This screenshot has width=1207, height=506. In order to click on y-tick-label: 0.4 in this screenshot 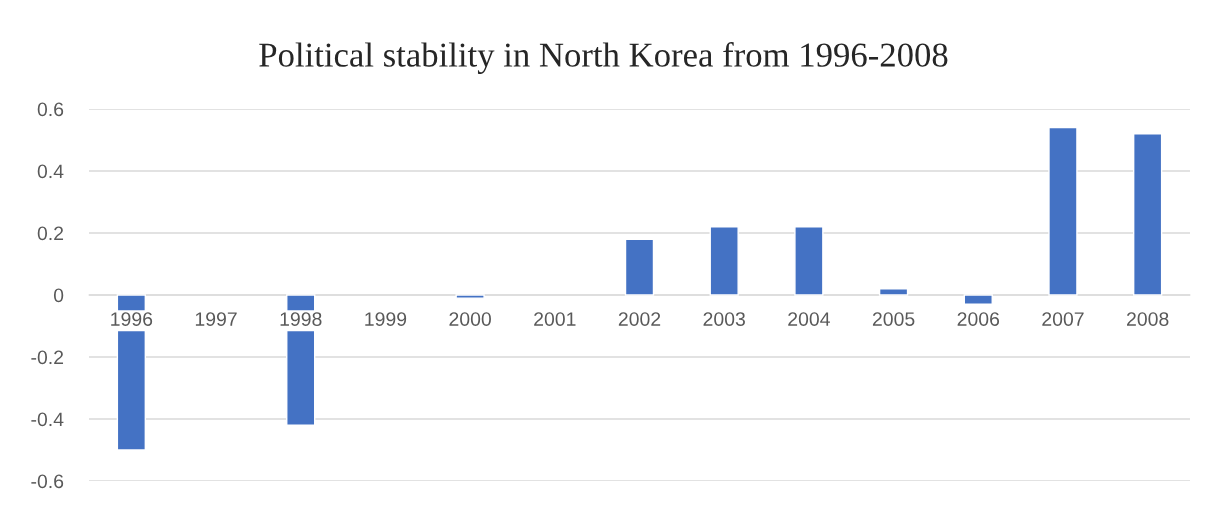, I will do `click(50, 171)`.